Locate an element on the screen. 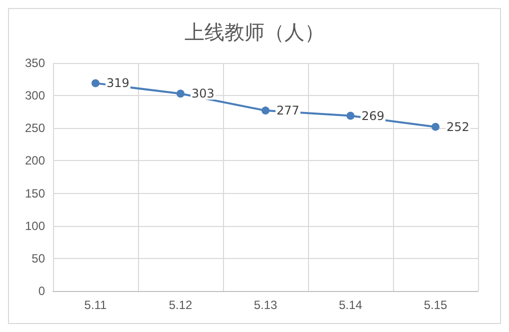 The height and width of the screenshot is (332, 509). y-tick-label: 300 is located at coordinates (35, 95).